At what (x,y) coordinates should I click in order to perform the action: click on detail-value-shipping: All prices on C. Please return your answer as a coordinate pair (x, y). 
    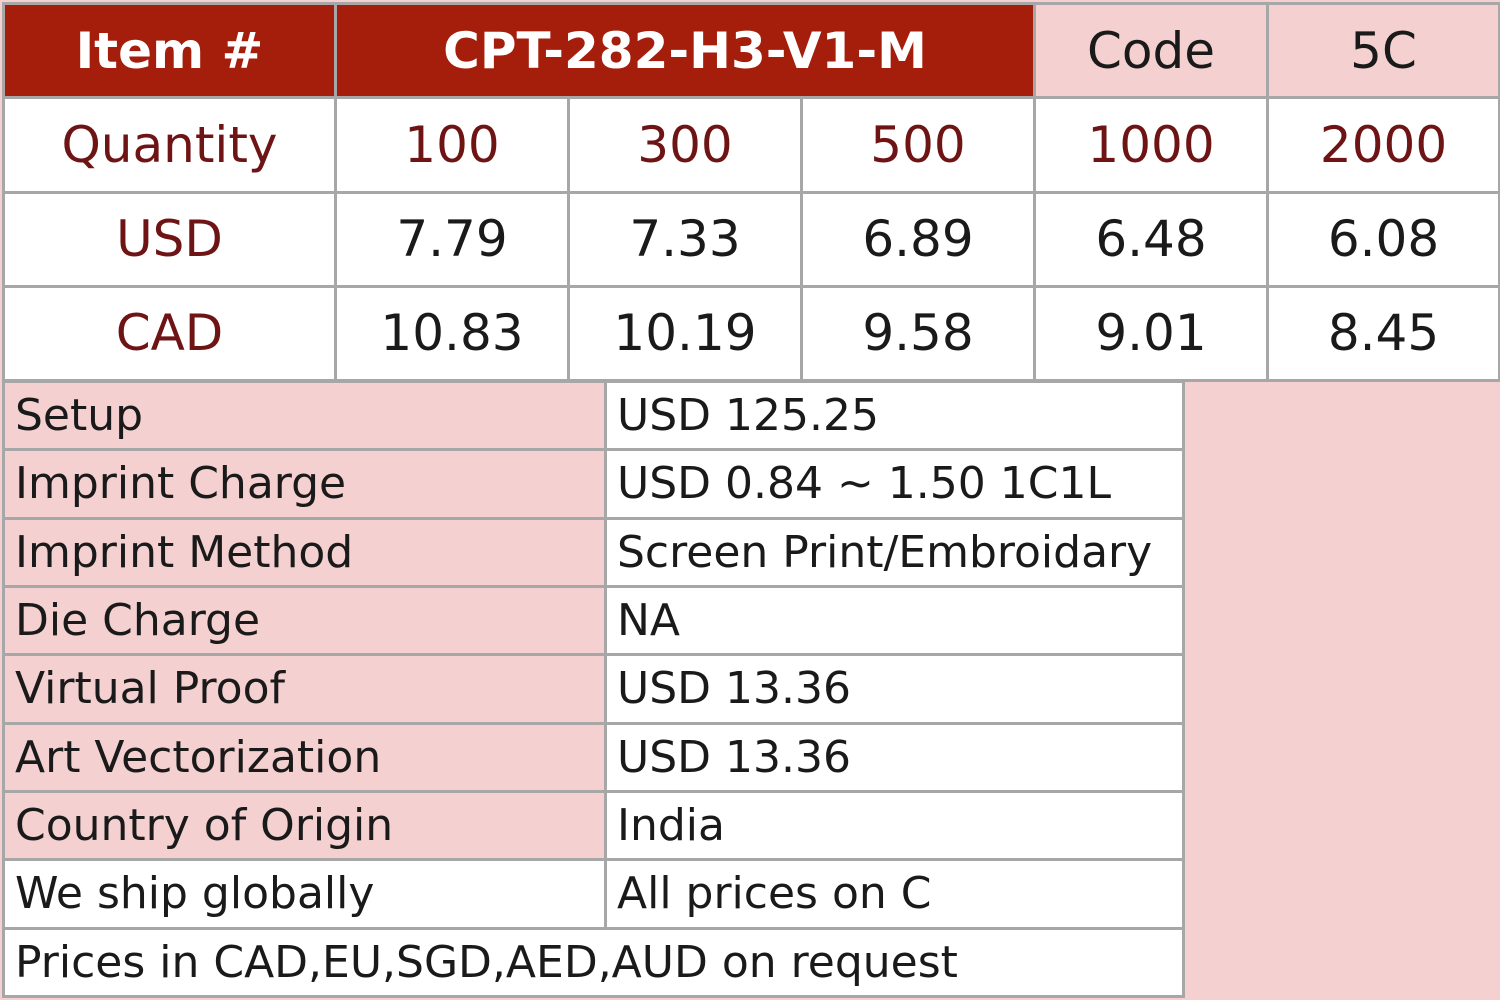
    Looking at the image, I should click on (894, 894).